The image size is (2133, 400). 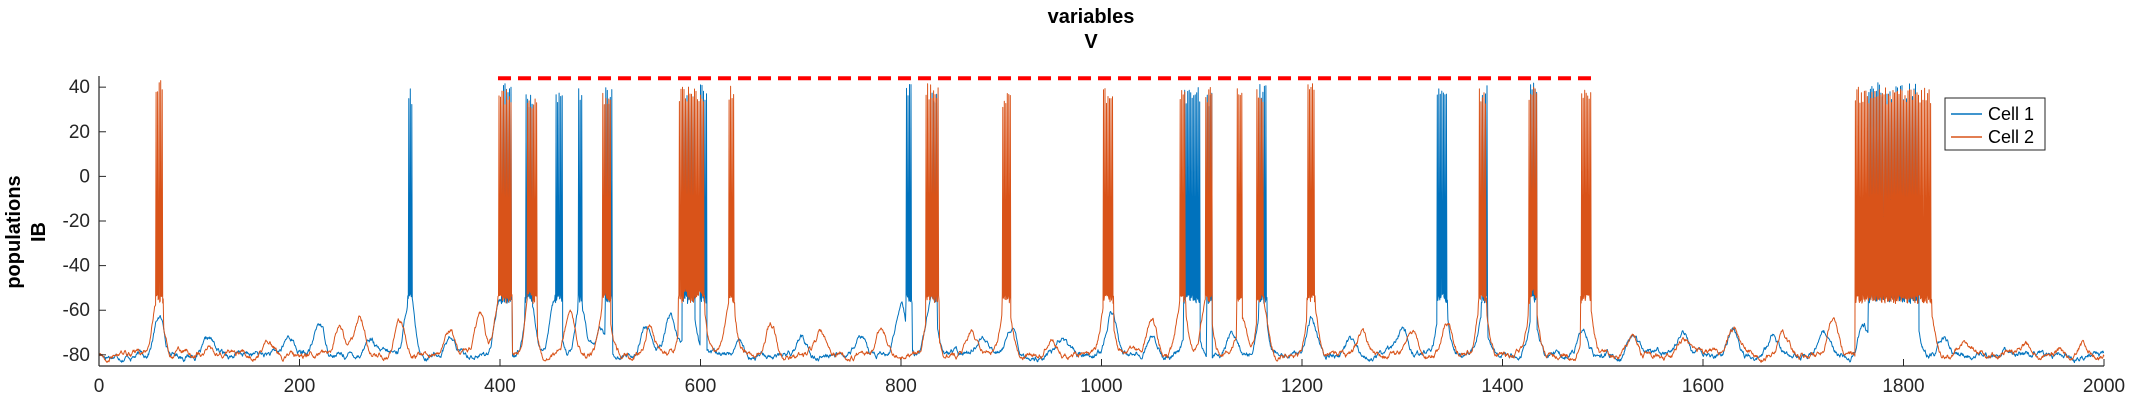 I want to click on chart-title-line-1: variables, so click(x=1091, y=17).